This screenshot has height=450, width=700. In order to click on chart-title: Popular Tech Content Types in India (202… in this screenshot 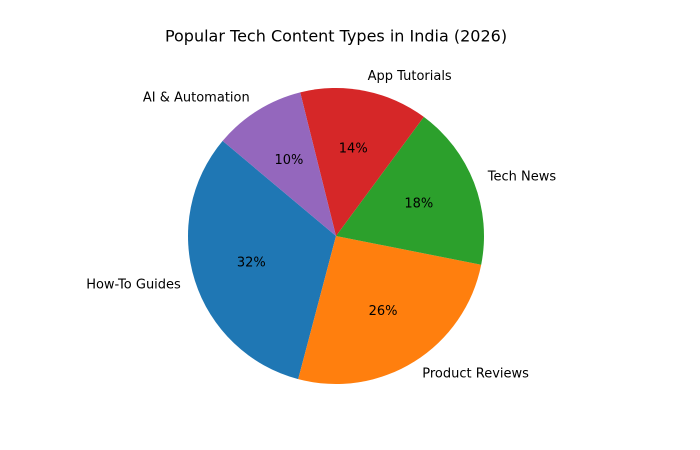, I will do `click(336, 36)`.